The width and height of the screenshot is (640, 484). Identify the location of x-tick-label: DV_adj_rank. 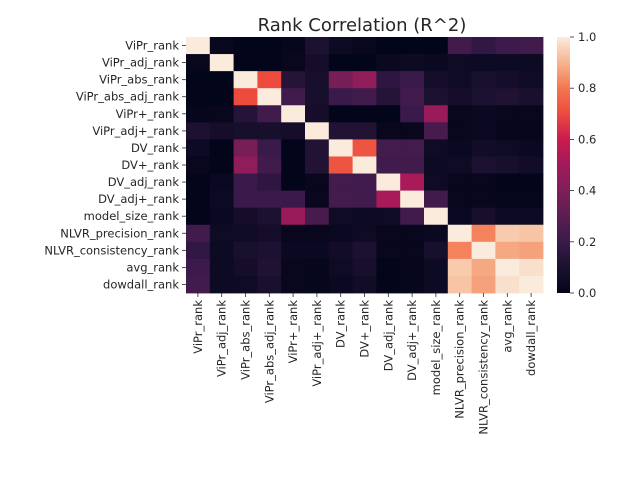
(388, 336).